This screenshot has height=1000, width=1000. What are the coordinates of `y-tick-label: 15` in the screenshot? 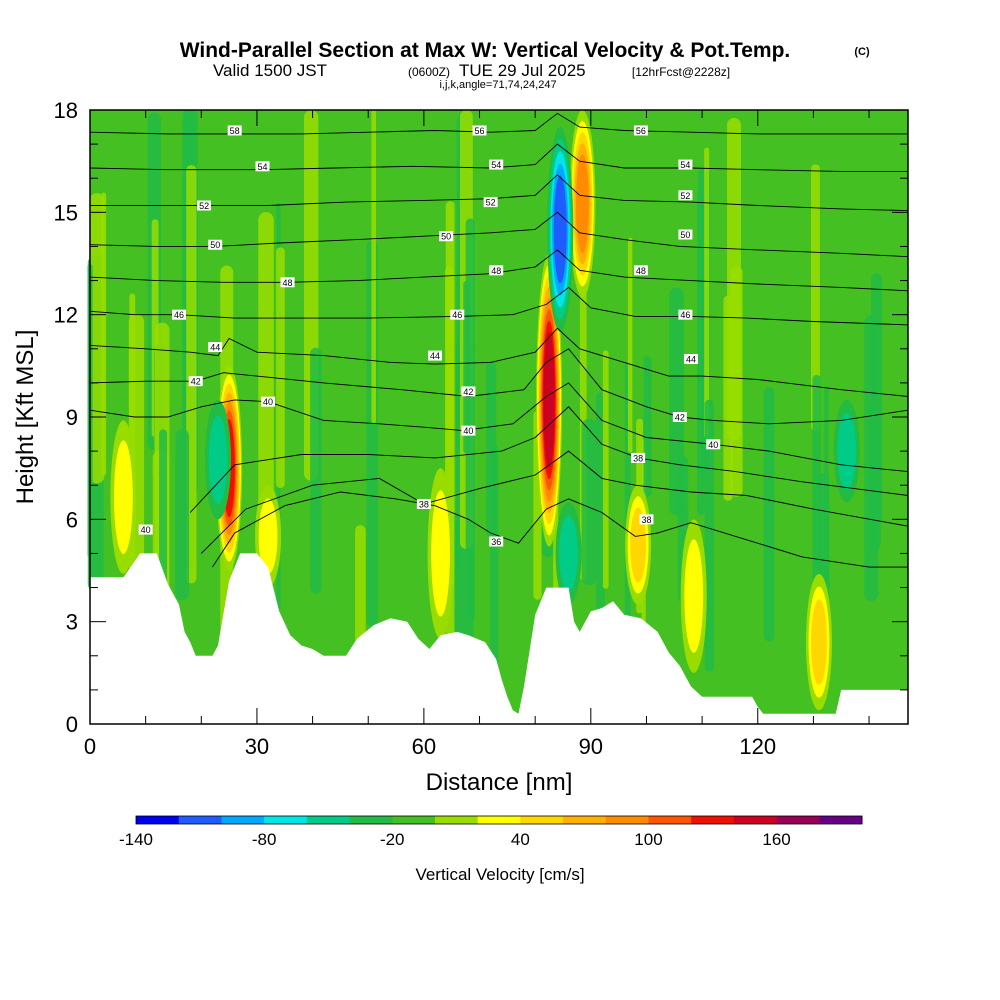 It's located at (66, 212).